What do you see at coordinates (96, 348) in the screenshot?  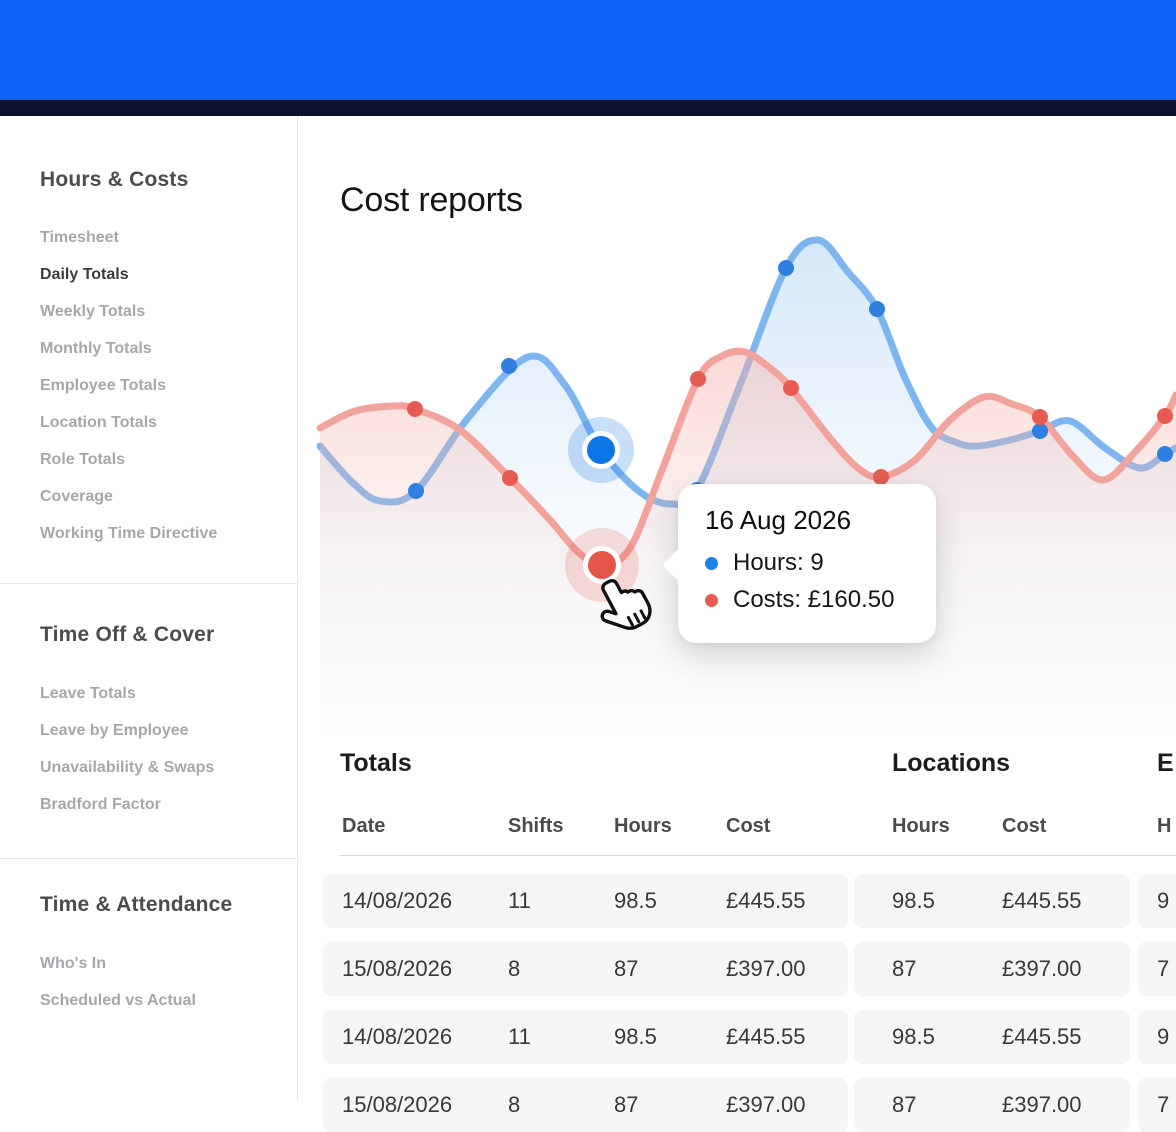 I see `sidebar-item-monthly-totals: Monthly Totals` at bounding box center [96, 348].